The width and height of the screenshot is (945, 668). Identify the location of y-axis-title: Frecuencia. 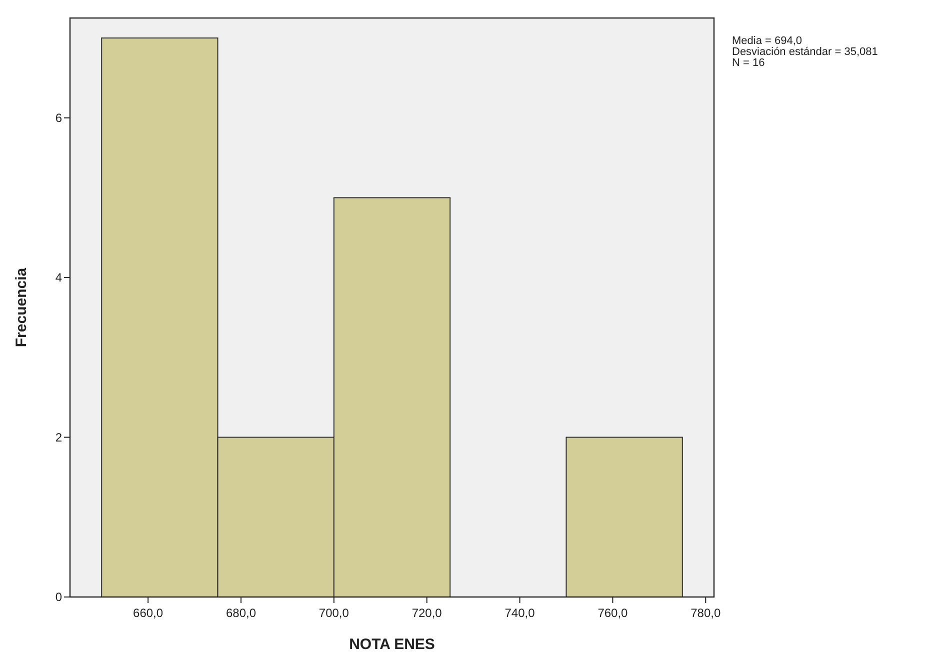
(21, 307).